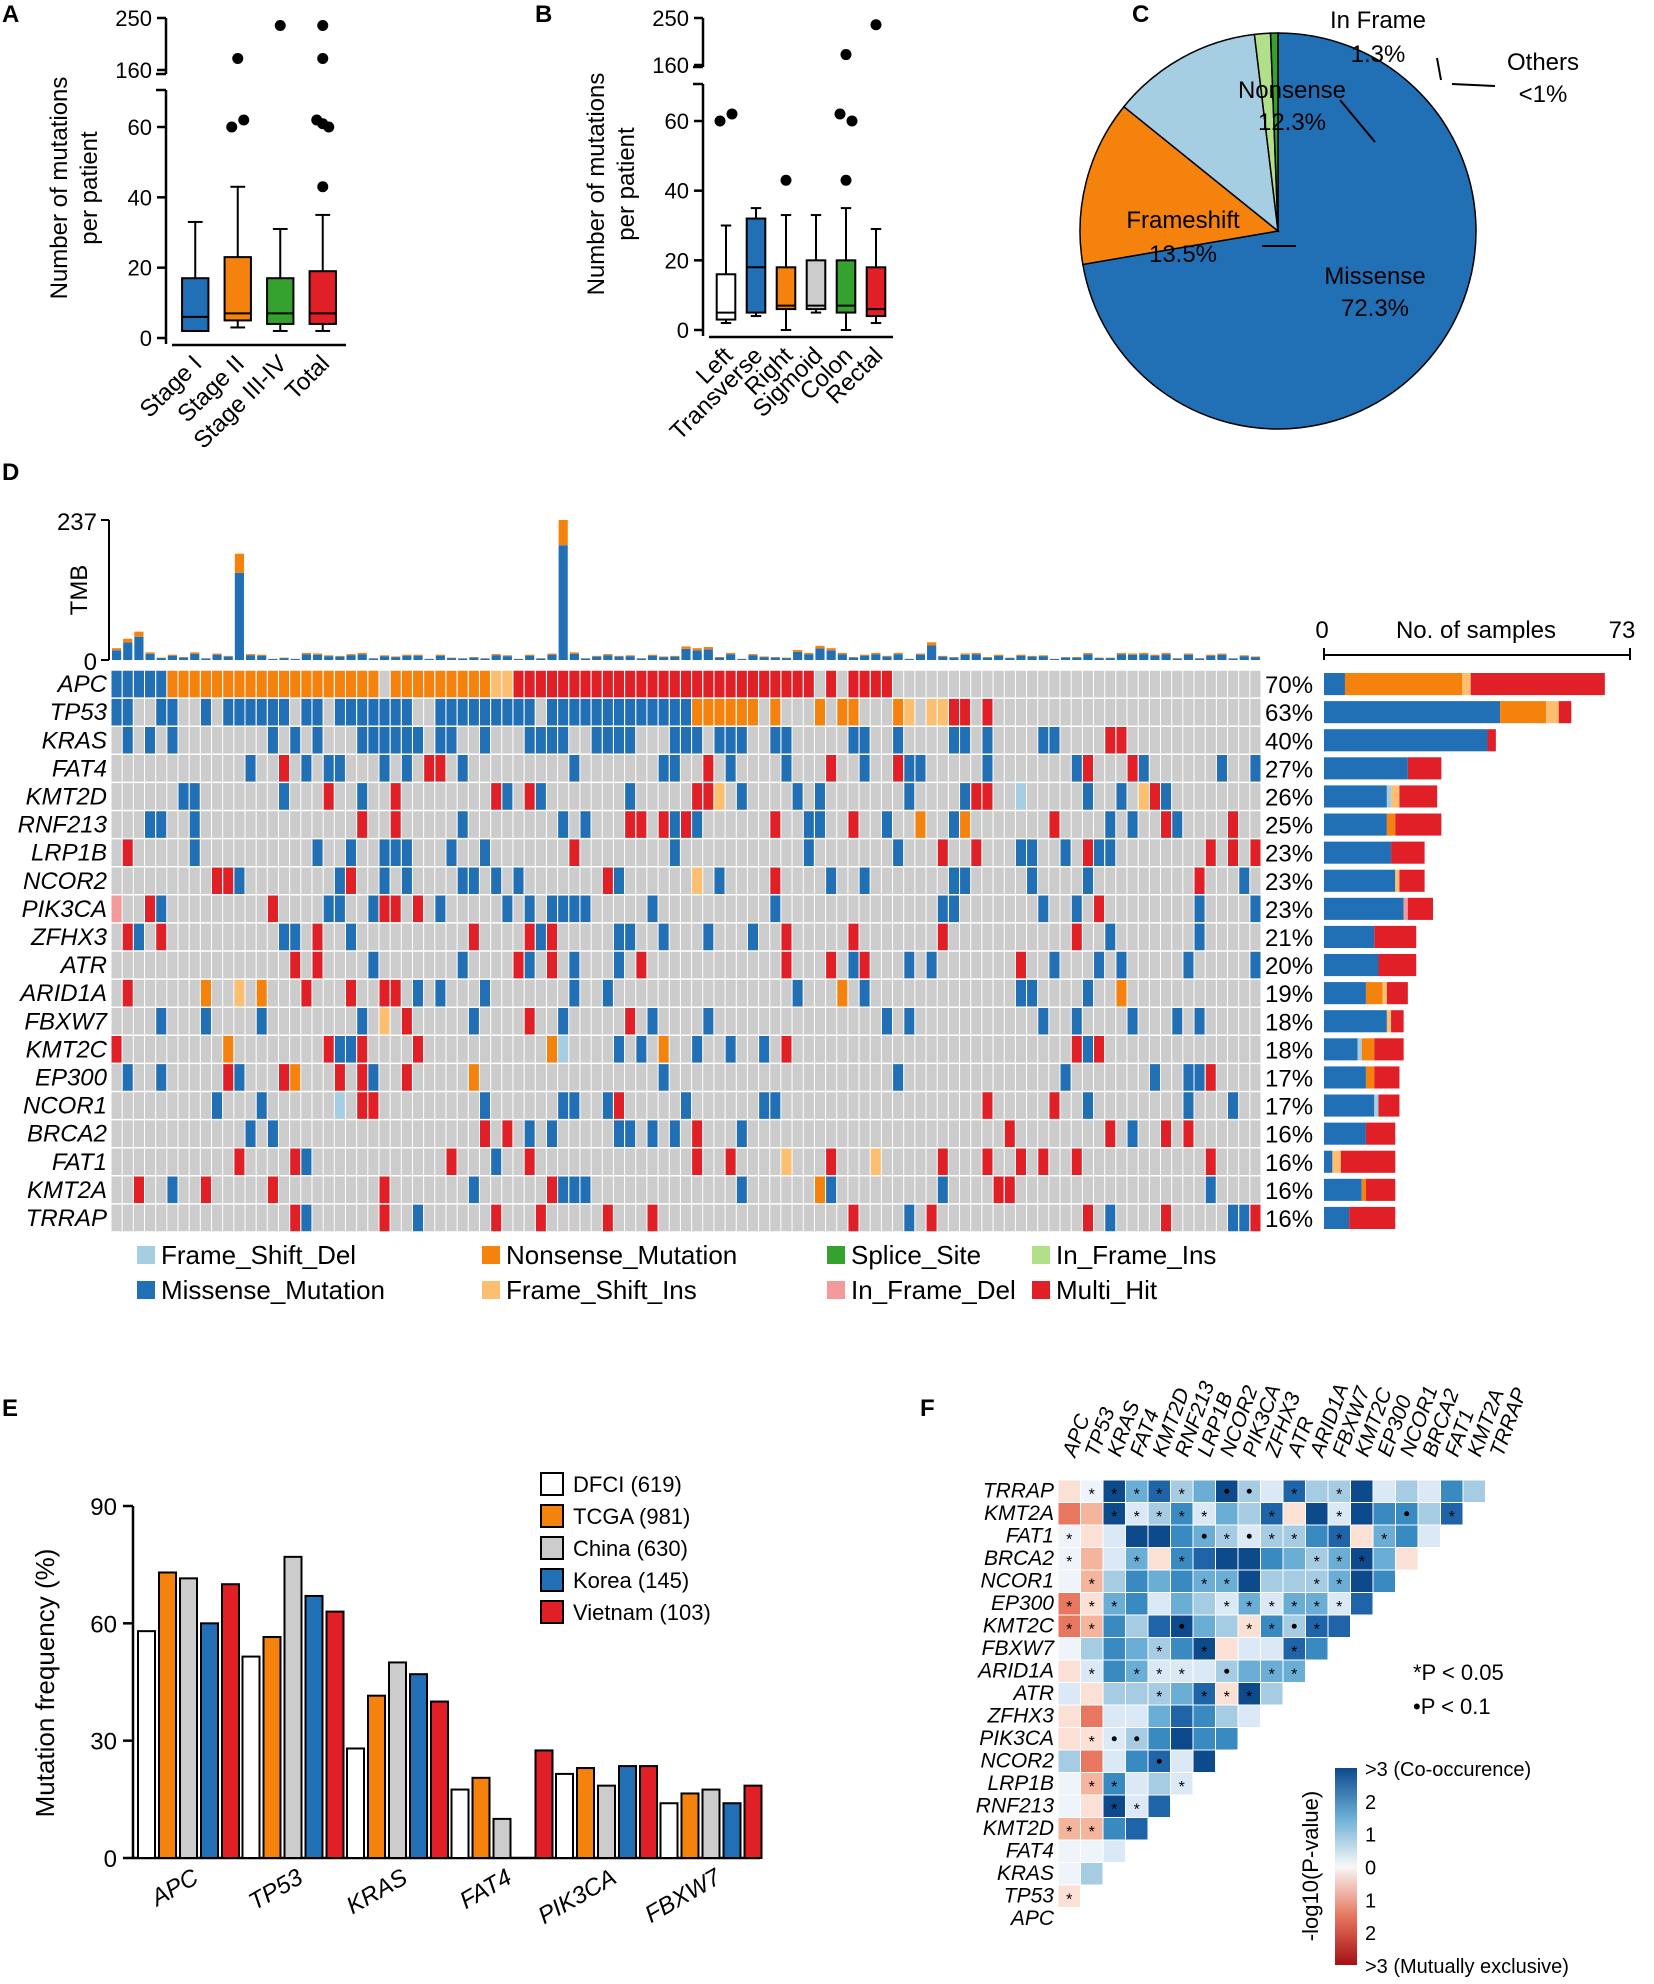  I want to click on gene-percent: 21%, so click(1289, 938).